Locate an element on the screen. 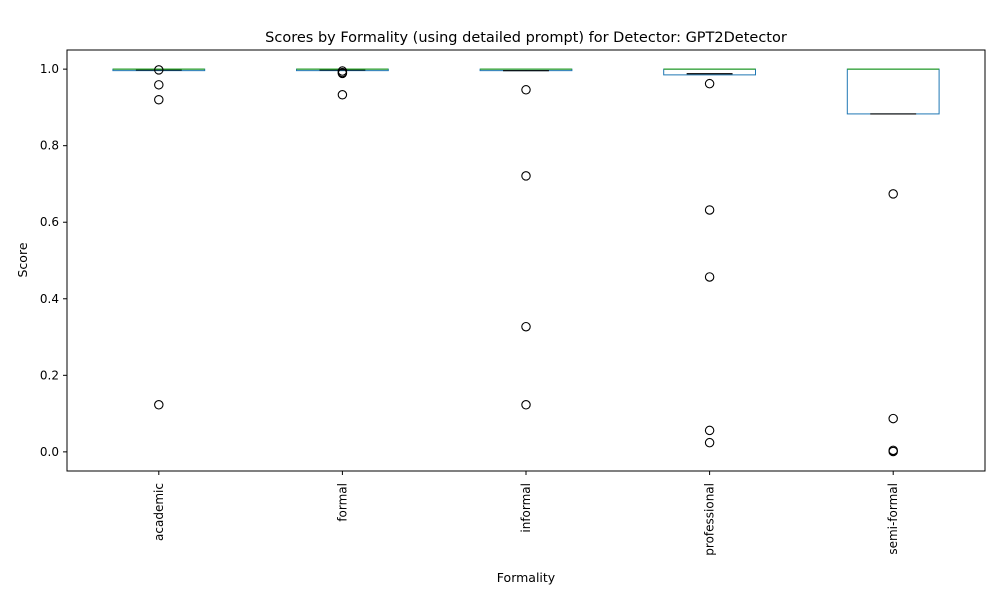 This screenshot has width=1000, height=600. x-tick-label-formal: formal is located at coordinates (342, 502).